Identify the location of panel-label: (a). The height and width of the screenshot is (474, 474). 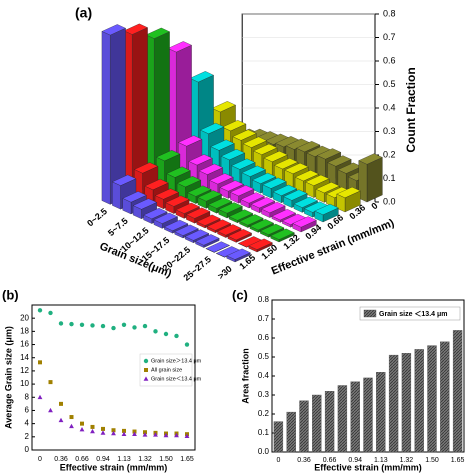
(83, 13).